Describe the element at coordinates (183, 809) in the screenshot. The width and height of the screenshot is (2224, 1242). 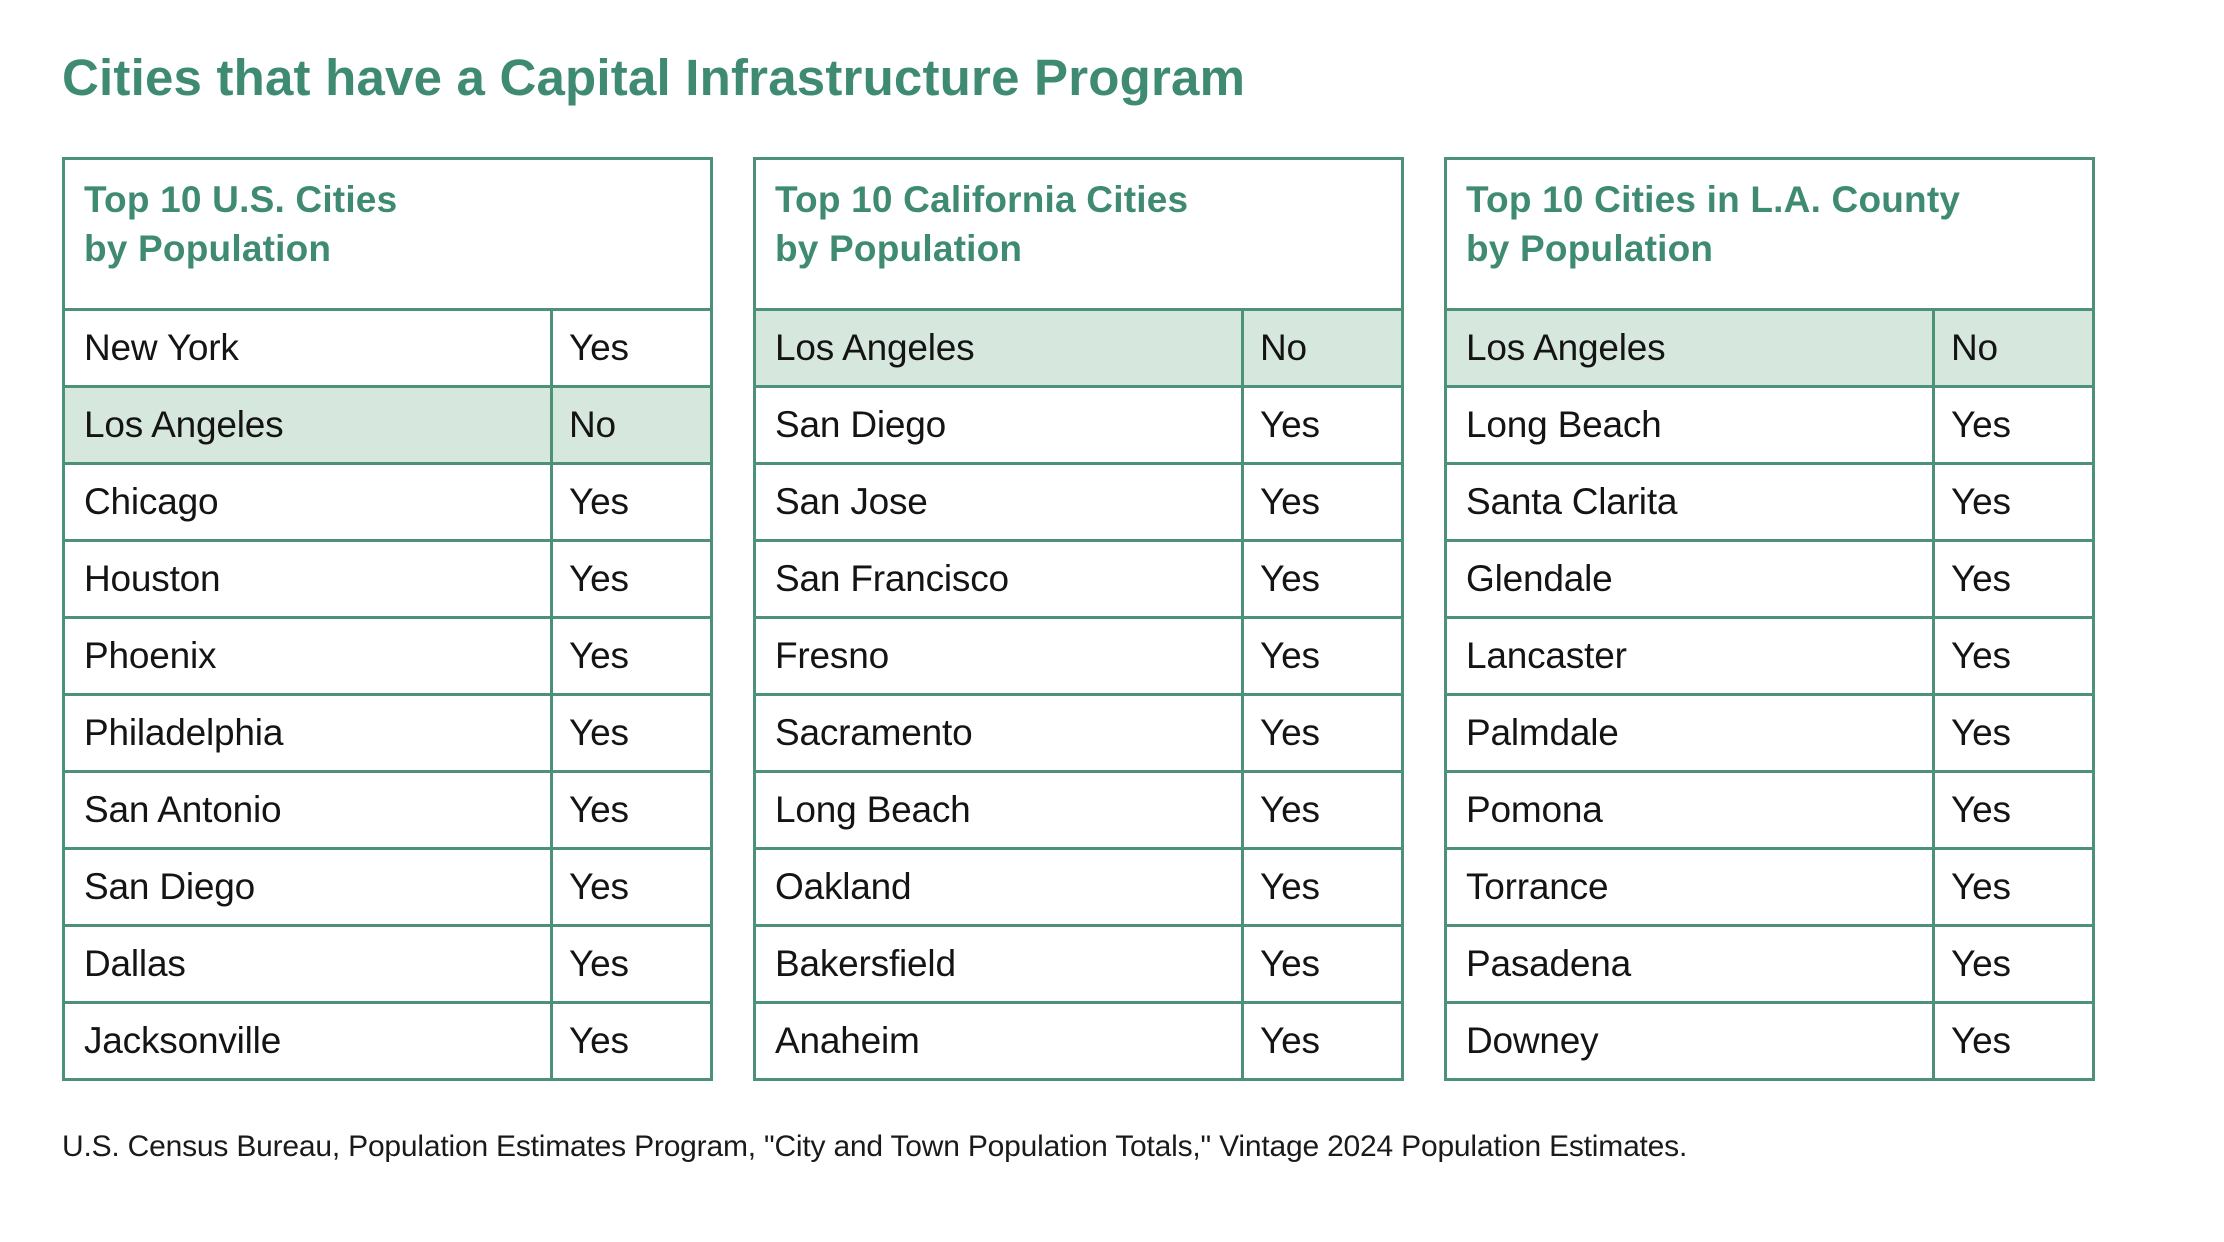
I see `city-name: San Antonio` at that location.